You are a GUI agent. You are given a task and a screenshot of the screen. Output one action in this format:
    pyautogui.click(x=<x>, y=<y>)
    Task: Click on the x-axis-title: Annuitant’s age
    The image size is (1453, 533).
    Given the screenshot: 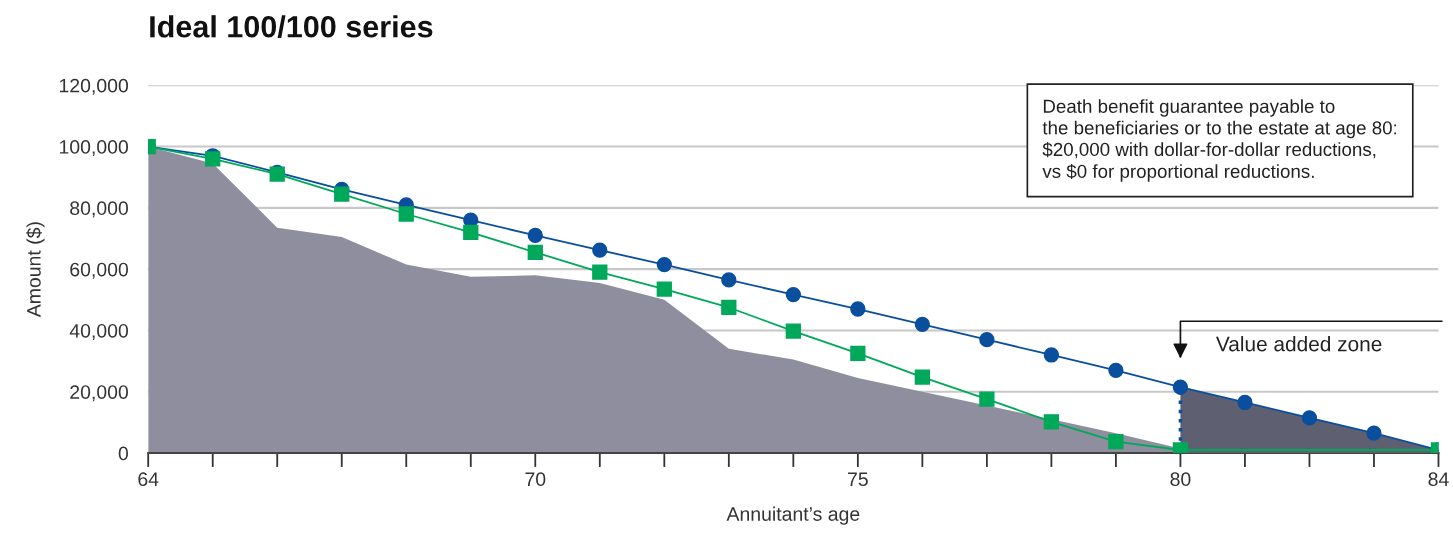 What is the action you would take?
    pyautogui.click(x=793, y=515)
    